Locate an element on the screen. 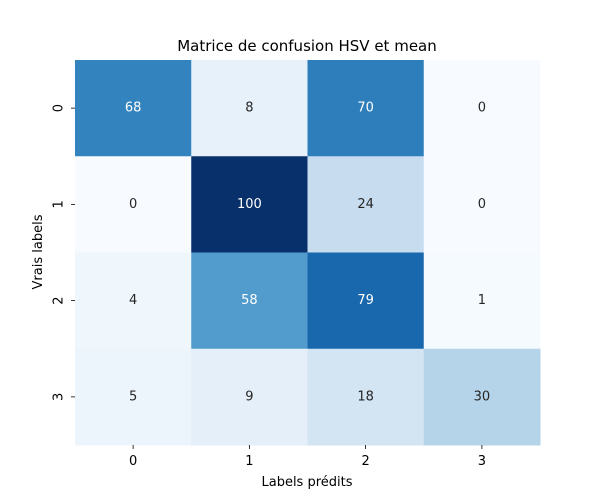  y-axis-ticks: 0 1 2 3 is located at coordinates (63, 252).